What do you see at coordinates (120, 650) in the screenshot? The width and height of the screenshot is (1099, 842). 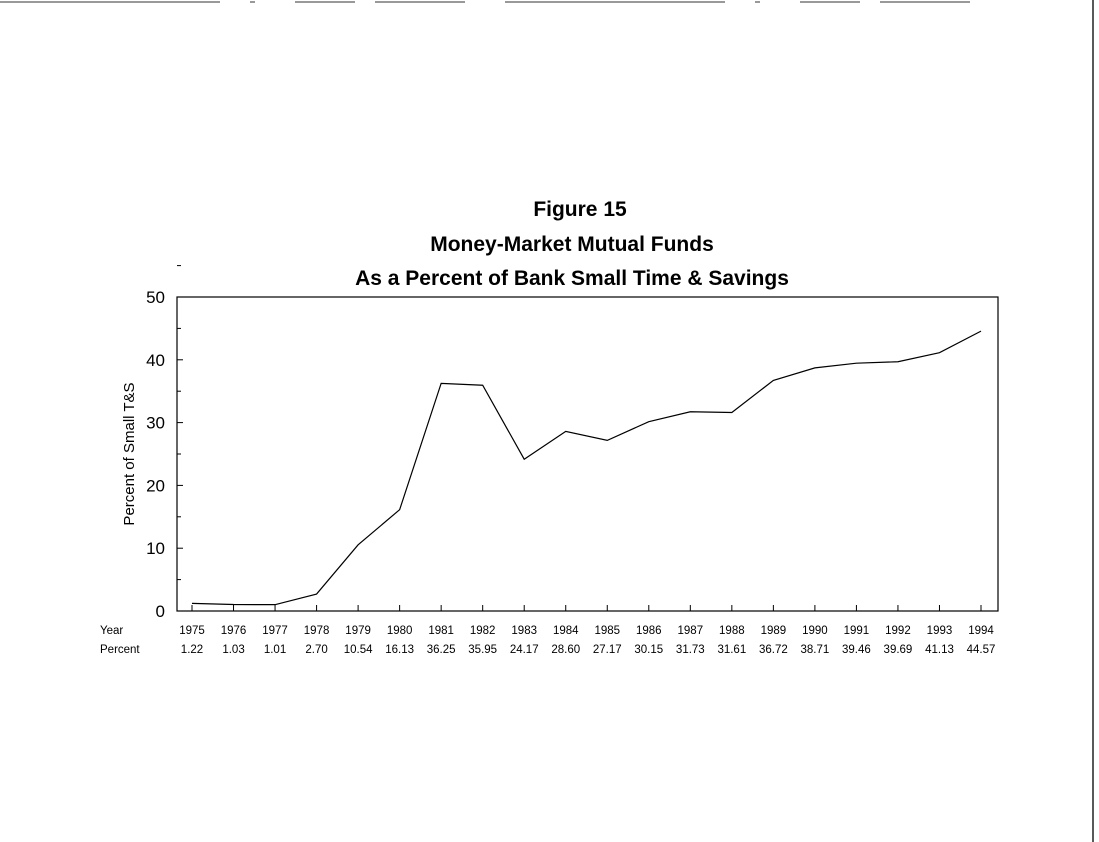 I see `table-percent-label: Percent` at bounding box center [120, 650].